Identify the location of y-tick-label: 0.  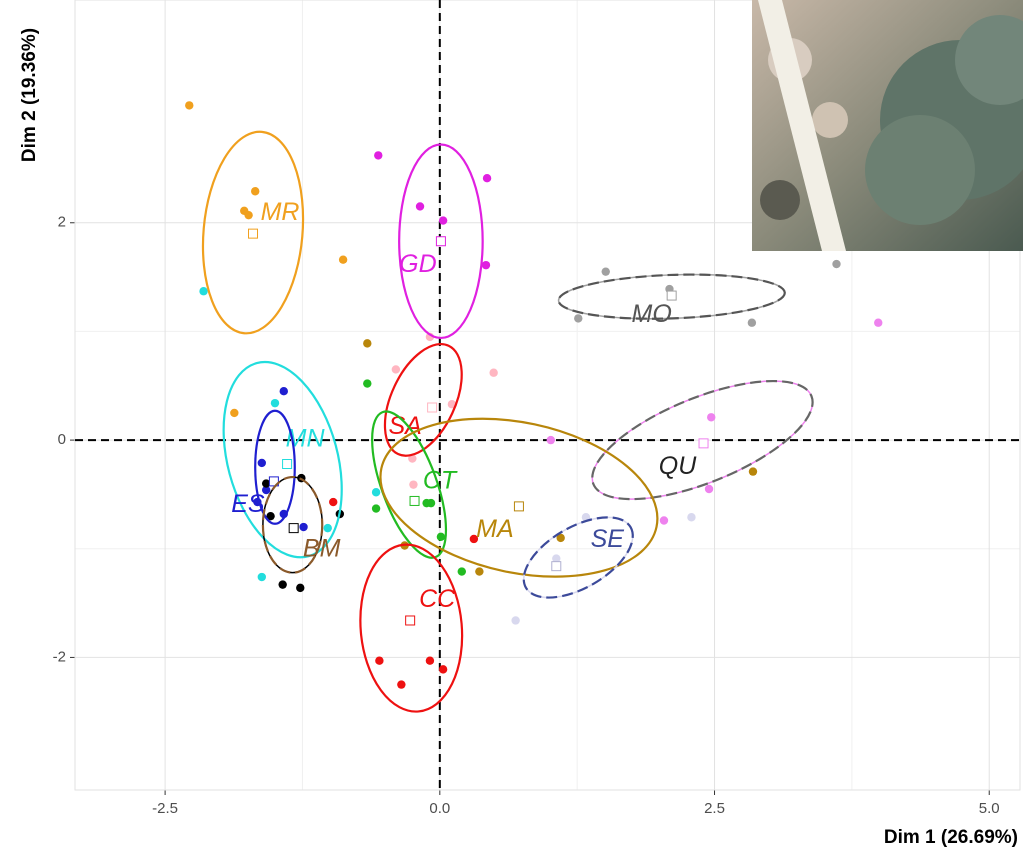
(62, 439).